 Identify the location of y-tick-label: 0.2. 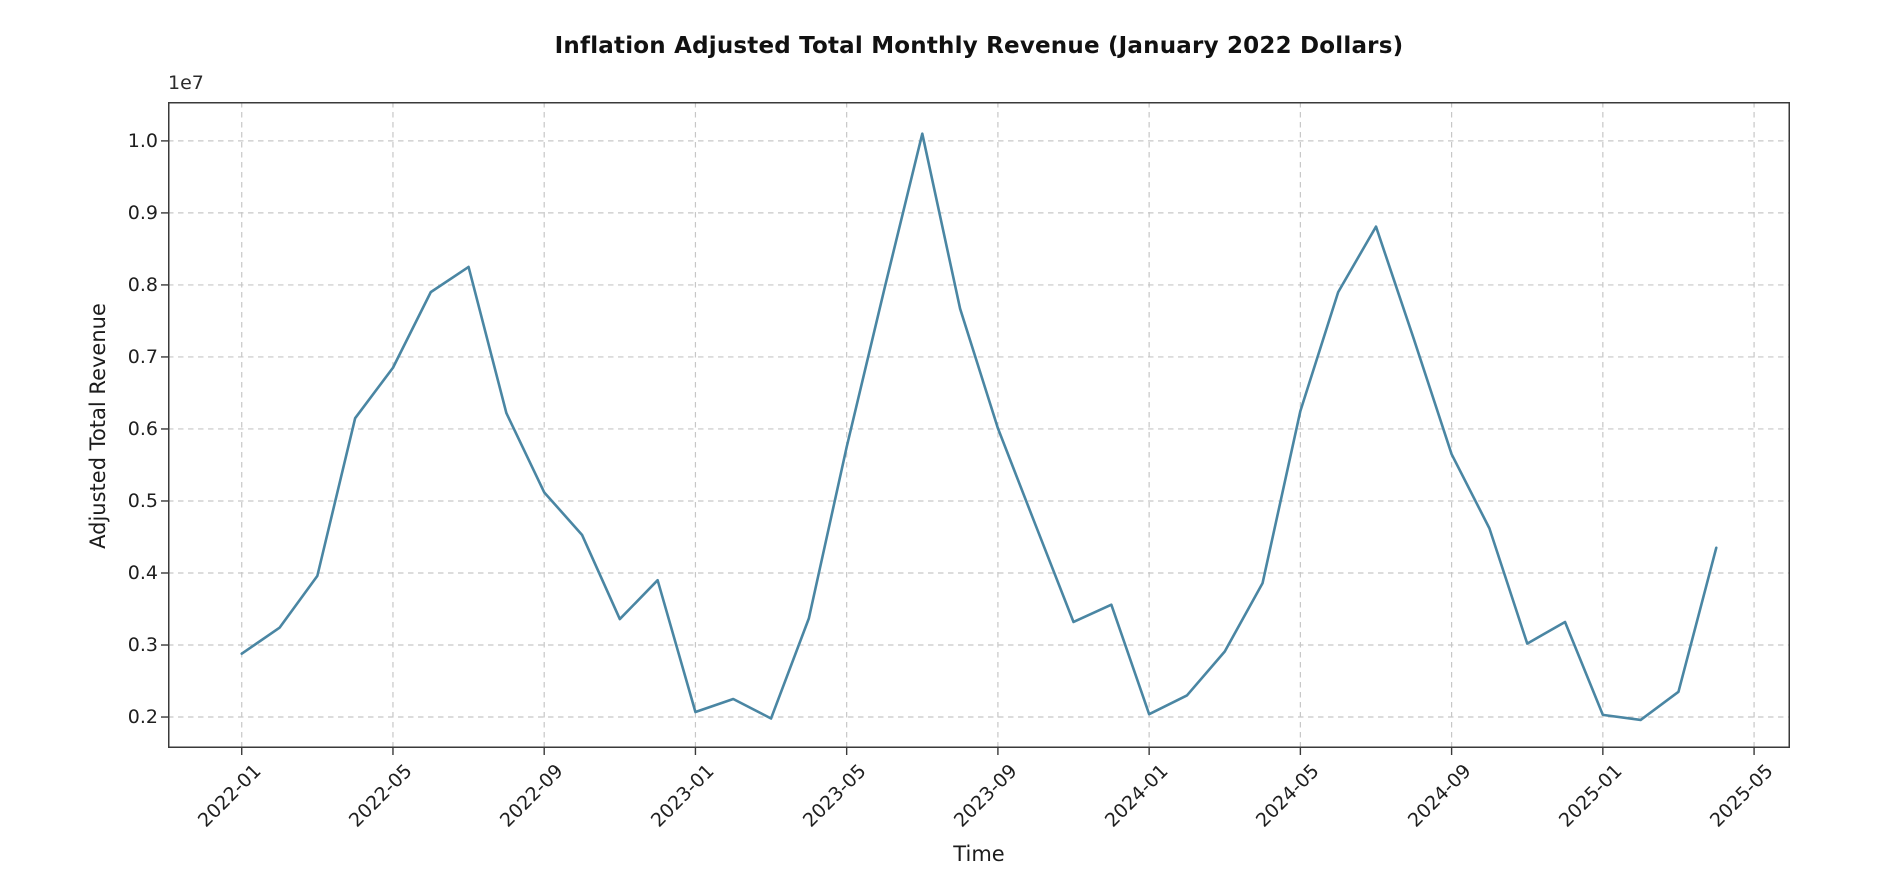
(142, 717).